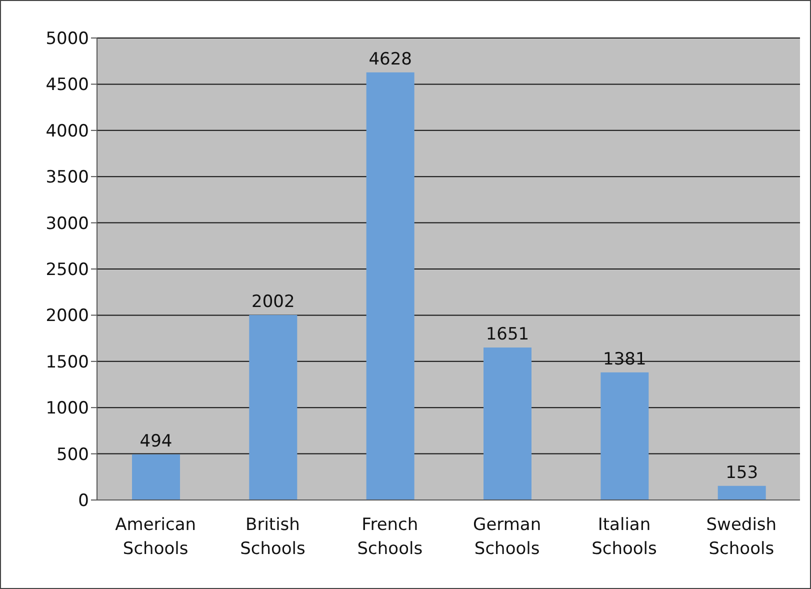  What do you see at coordinates (67, 316) in the screenshot?
I see `y-tick-label: 2000` at bounding box center [67, 316].